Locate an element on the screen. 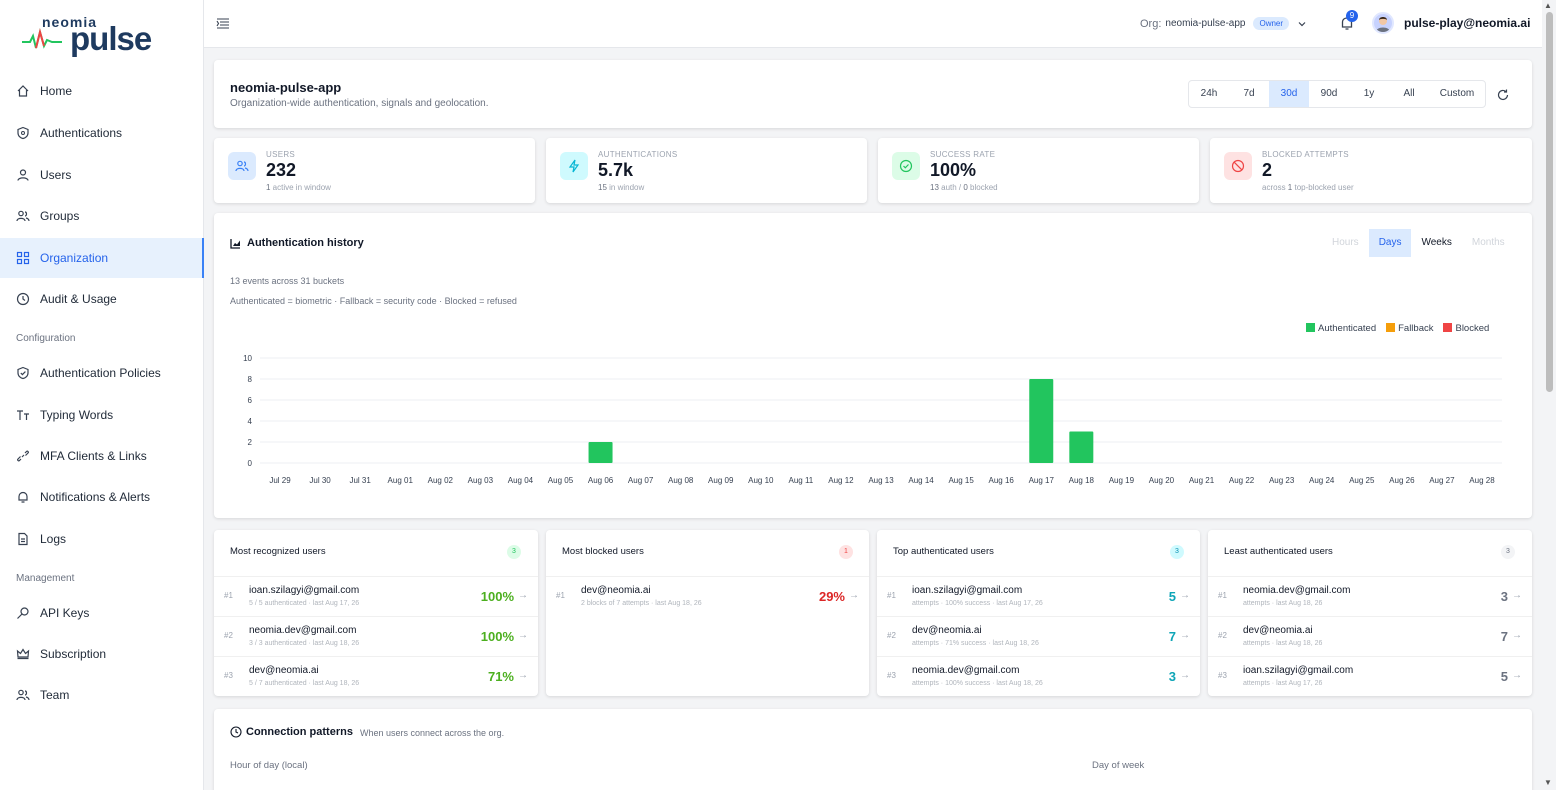  brand-logo: neomia pulse is located at coordinates (87, 36).